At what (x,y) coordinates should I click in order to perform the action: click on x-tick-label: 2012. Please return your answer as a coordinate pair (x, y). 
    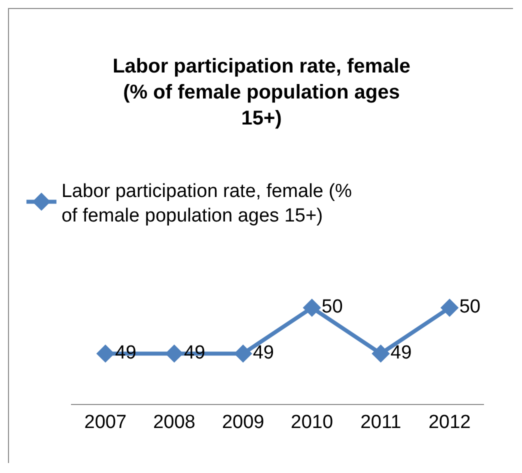
    Looking at the image, I should click on (449, 422).